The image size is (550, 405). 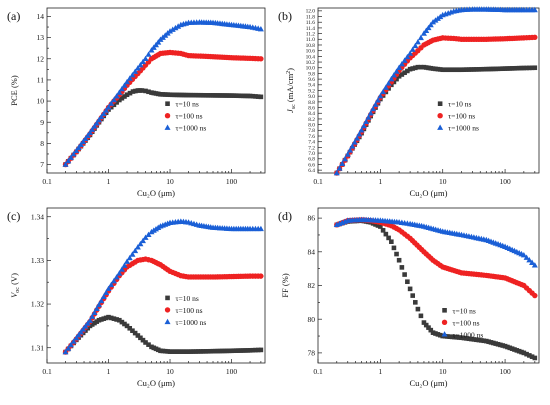 I want to click on y-tick-label: 84, so click(x=312, y=251).